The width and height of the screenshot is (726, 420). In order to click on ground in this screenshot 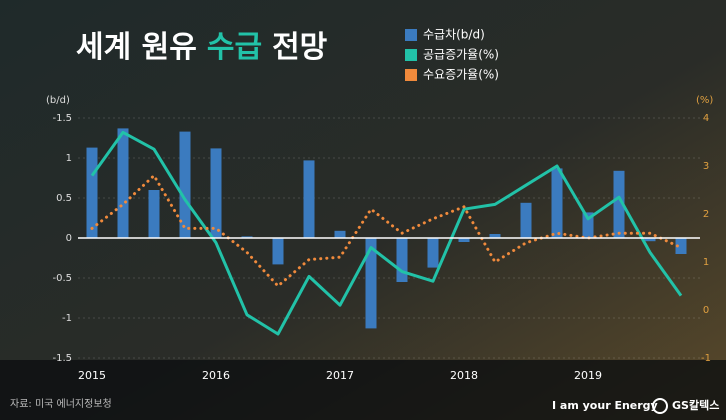, I will do `click(363, 390)`.